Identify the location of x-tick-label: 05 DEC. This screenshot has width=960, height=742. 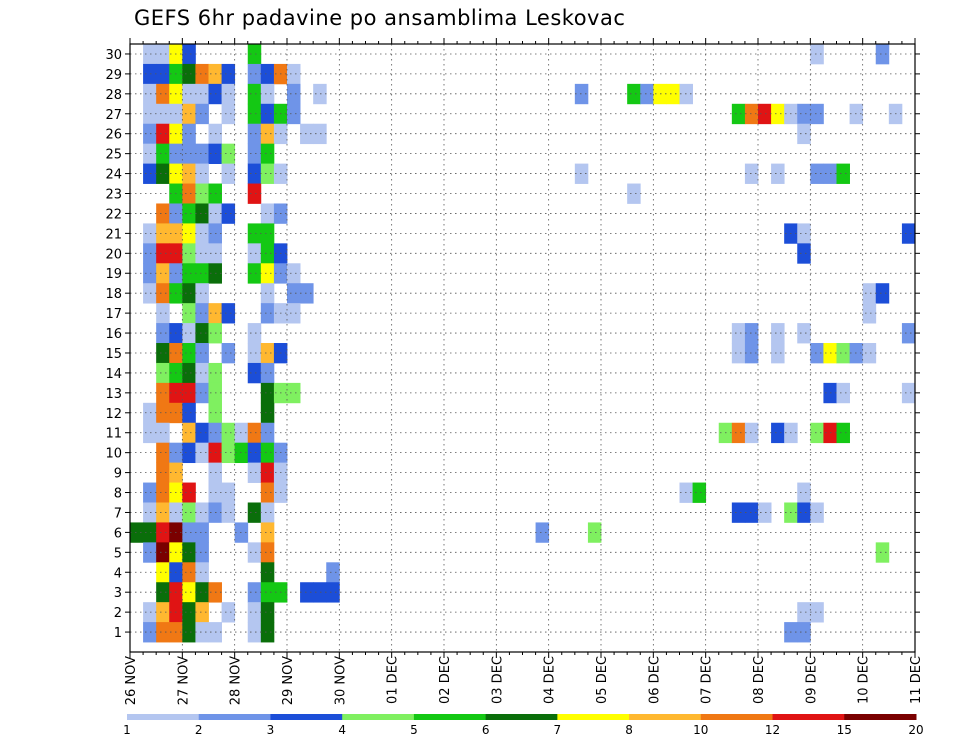
(602, 680).